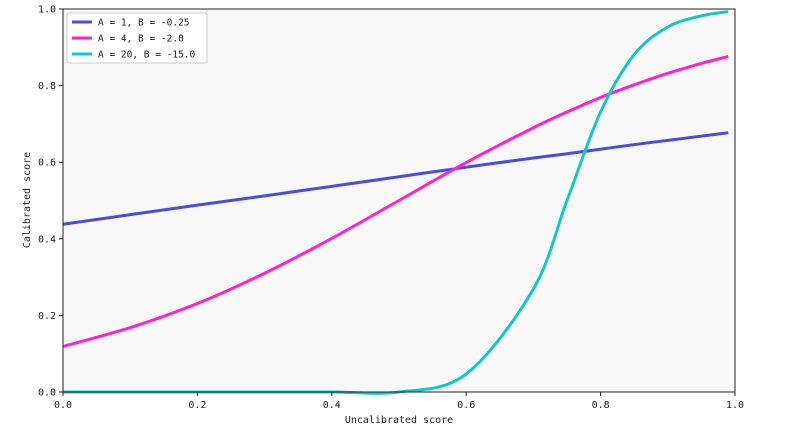 The image size is (800, 427). What do you see at coordinates (47, 239) in the screenshot?
I see `y-tick-label: 0.4` at bounding box center [47, 239].